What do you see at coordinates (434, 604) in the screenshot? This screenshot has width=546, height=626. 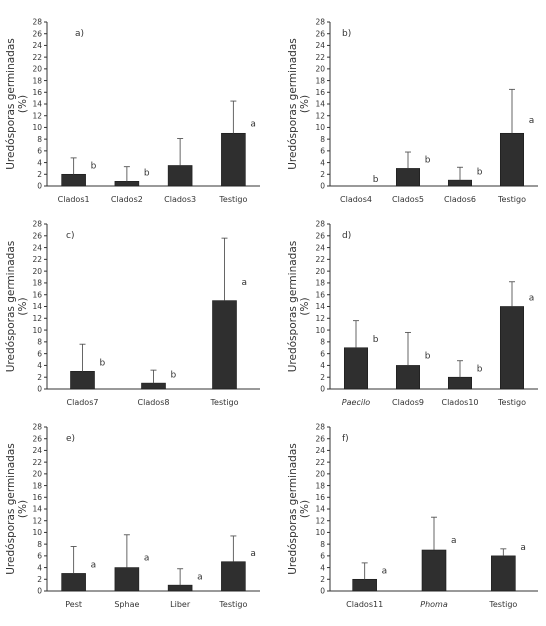 I see `x-category-label: Phoma` at bounding box center [434, 604].